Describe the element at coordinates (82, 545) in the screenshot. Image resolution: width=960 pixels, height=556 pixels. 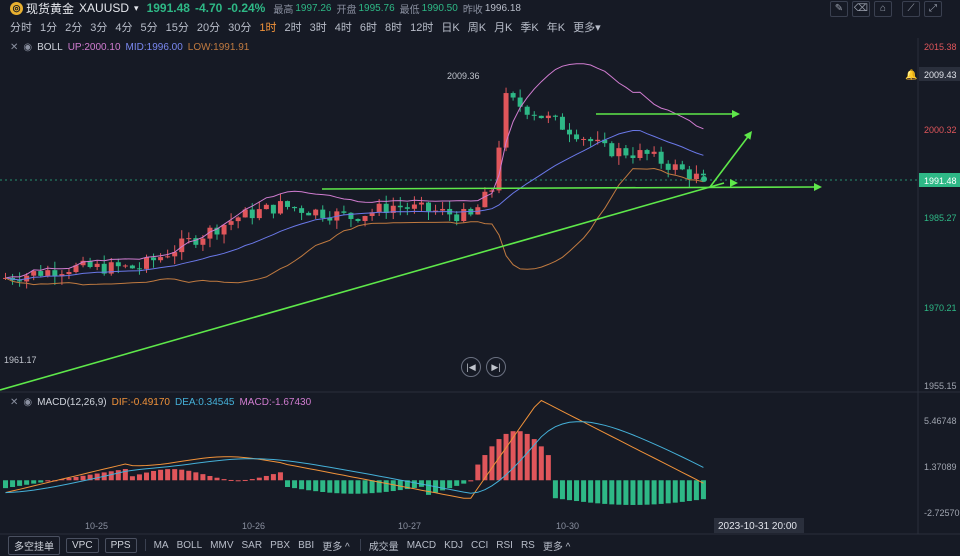
I see `bottom-button-1: VPC` at that location.